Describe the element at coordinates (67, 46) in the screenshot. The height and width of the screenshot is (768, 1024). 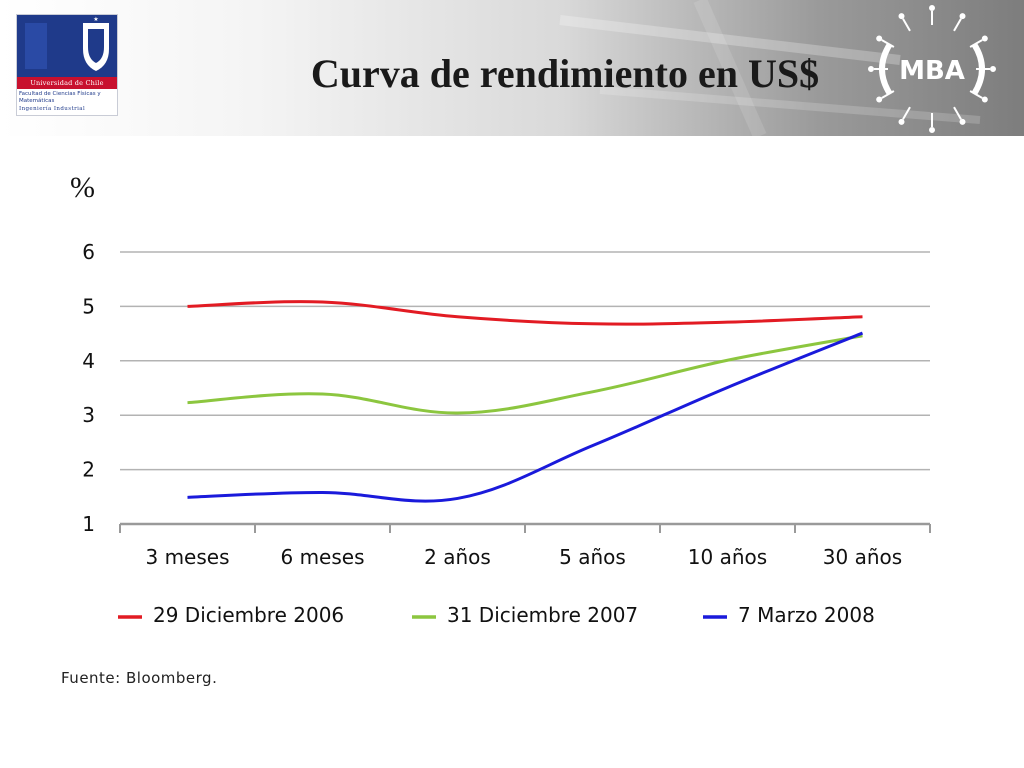
I see `university-crest-icon: ★` at that location.